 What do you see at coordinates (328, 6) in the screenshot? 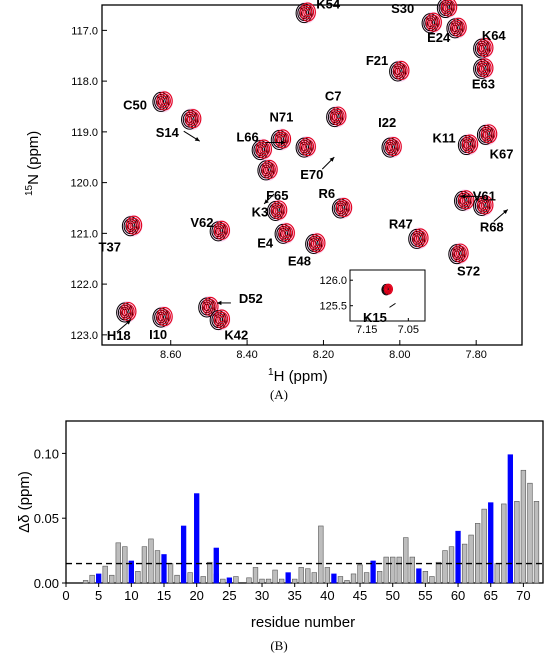
I see `peak-label-k54: K54` at bounding box center [328, 6].